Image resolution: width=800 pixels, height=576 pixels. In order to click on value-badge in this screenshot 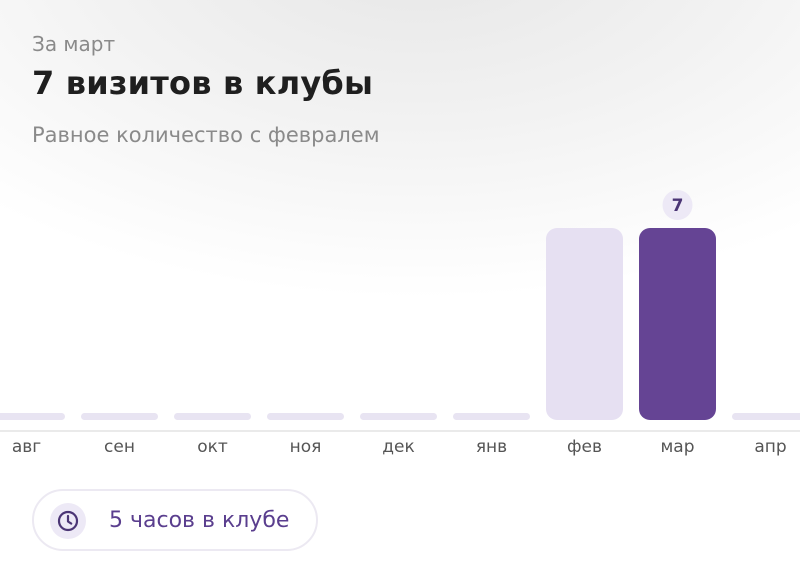, I will do `click(677, 205)`.